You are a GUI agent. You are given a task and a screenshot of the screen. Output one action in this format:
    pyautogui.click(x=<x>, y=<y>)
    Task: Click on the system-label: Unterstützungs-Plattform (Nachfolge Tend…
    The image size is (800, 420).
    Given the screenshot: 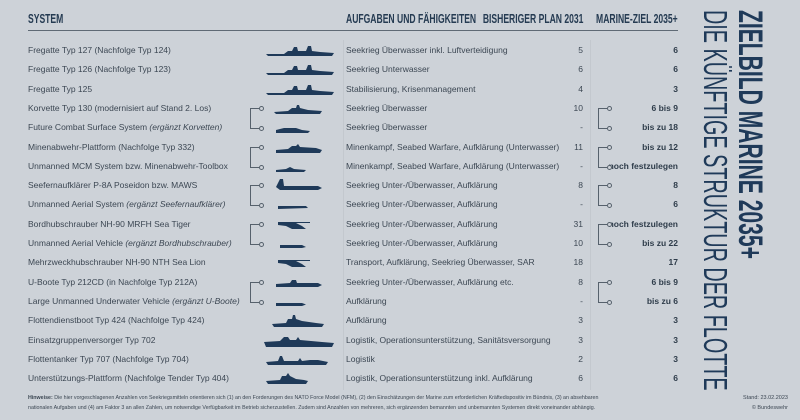 What is the action you would take?
    pyautogui.click(x=128, y=378)
    